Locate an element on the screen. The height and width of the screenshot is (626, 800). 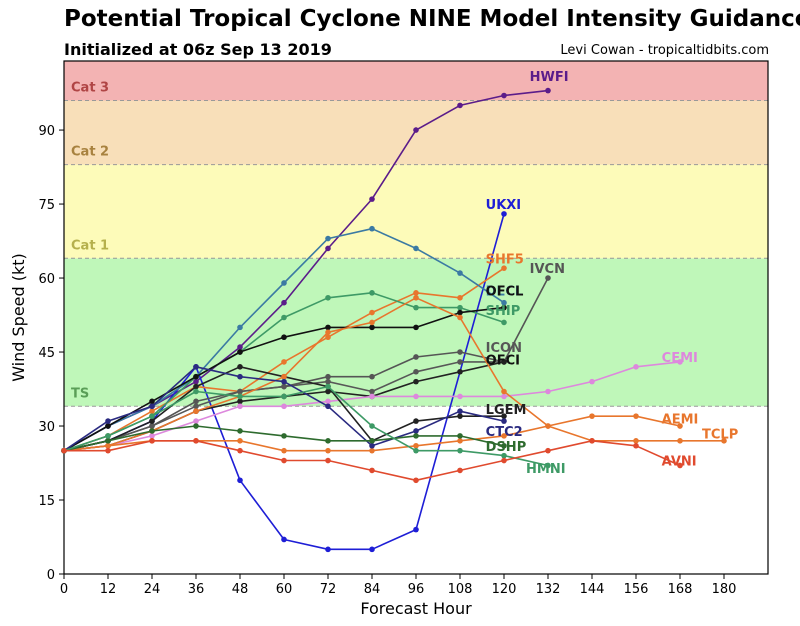
series-label-decl: DECL is located at coordinates (504, 291).